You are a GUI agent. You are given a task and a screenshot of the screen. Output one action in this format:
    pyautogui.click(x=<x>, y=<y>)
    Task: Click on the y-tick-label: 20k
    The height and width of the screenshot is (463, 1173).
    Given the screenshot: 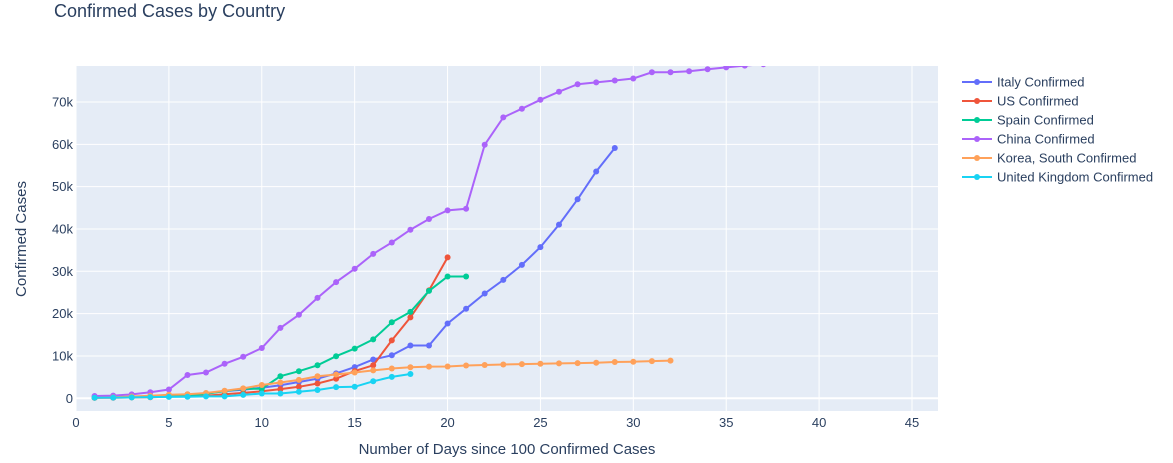 What is the action you would take?
    pyautogui.click(x=62, y=313)
    